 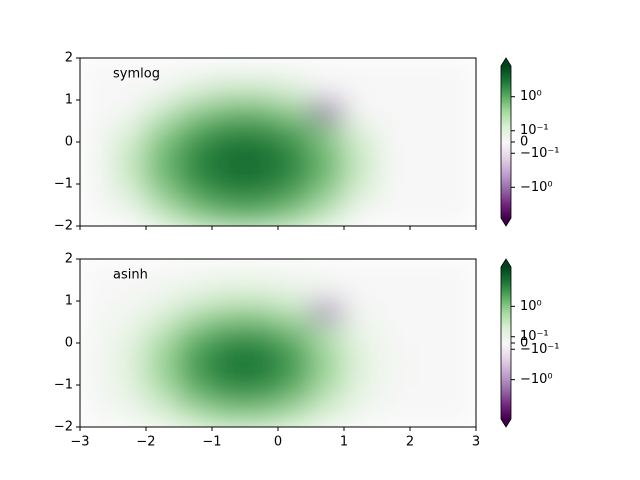 I want to click on x-tick-label: 3, so click(x=476, y=442).